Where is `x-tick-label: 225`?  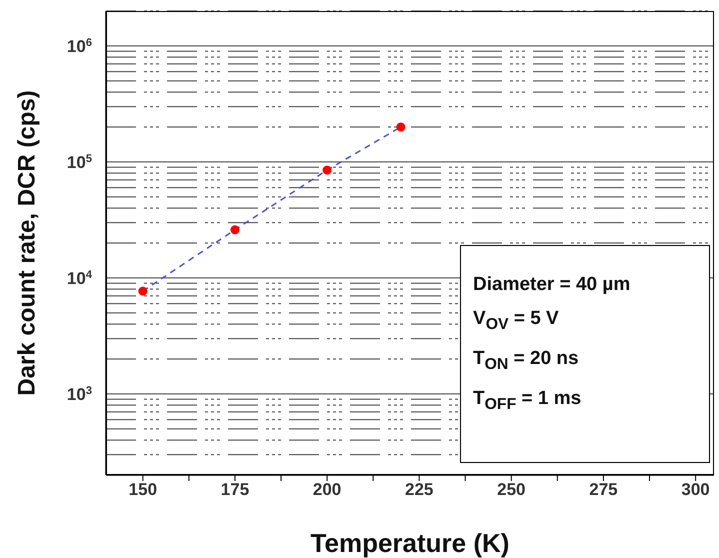 x-tick-label: 225 is located at coordinates (419, 490).